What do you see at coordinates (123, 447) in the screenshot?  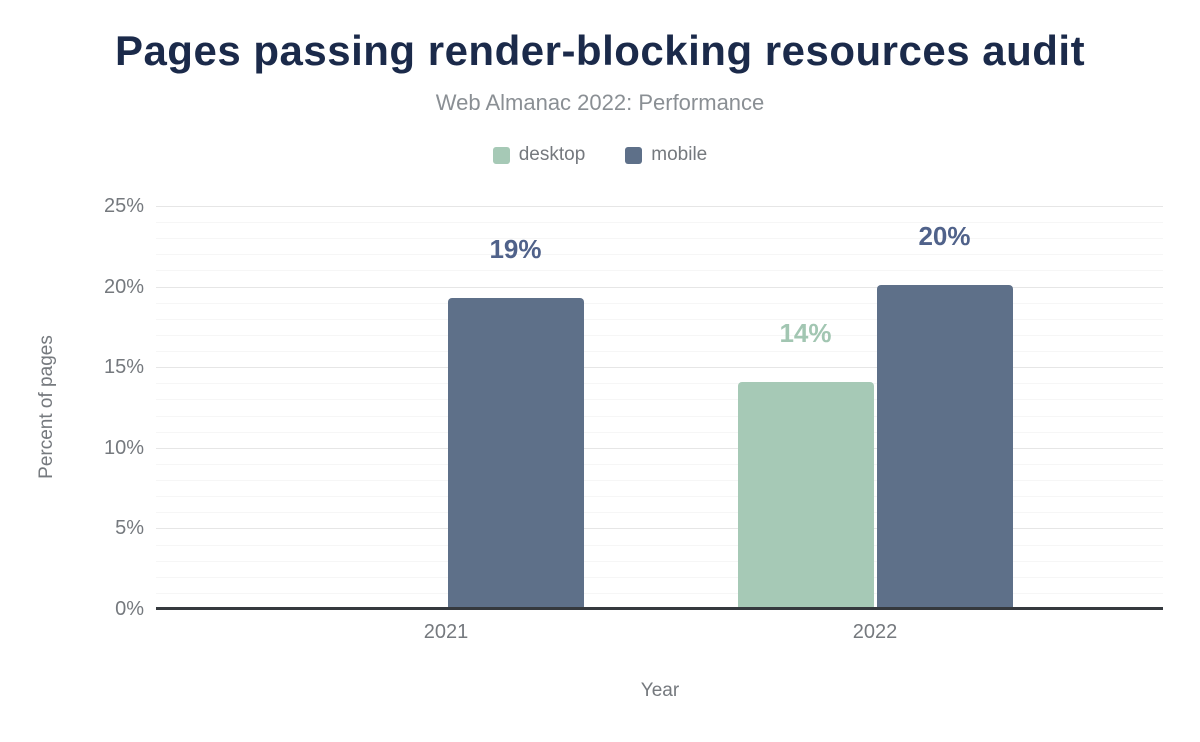 I see `y-tick-10%: 10%` at bounding box center [123, 447].